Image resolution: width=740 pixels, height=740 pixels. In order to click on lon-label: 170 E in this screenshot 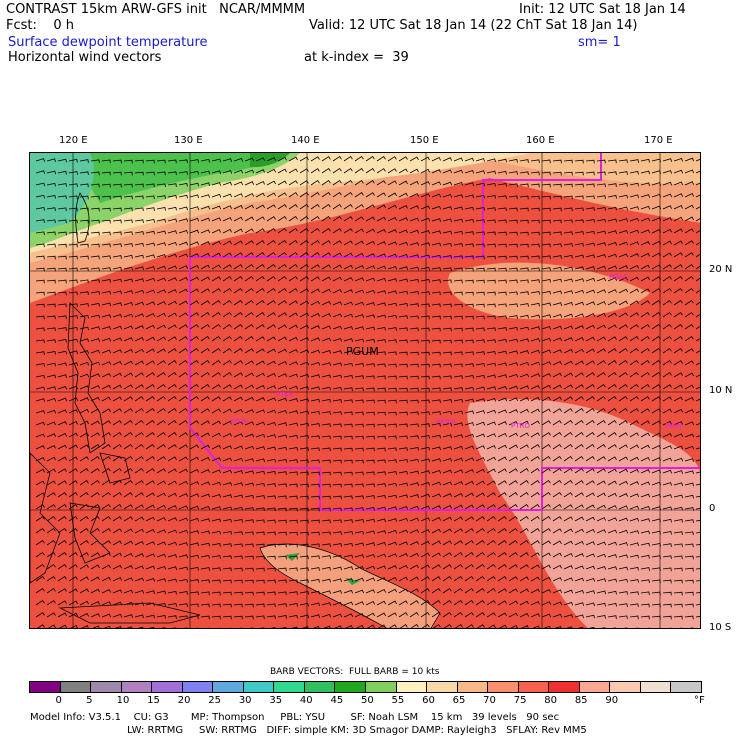, I will do `click(658, 140)`.